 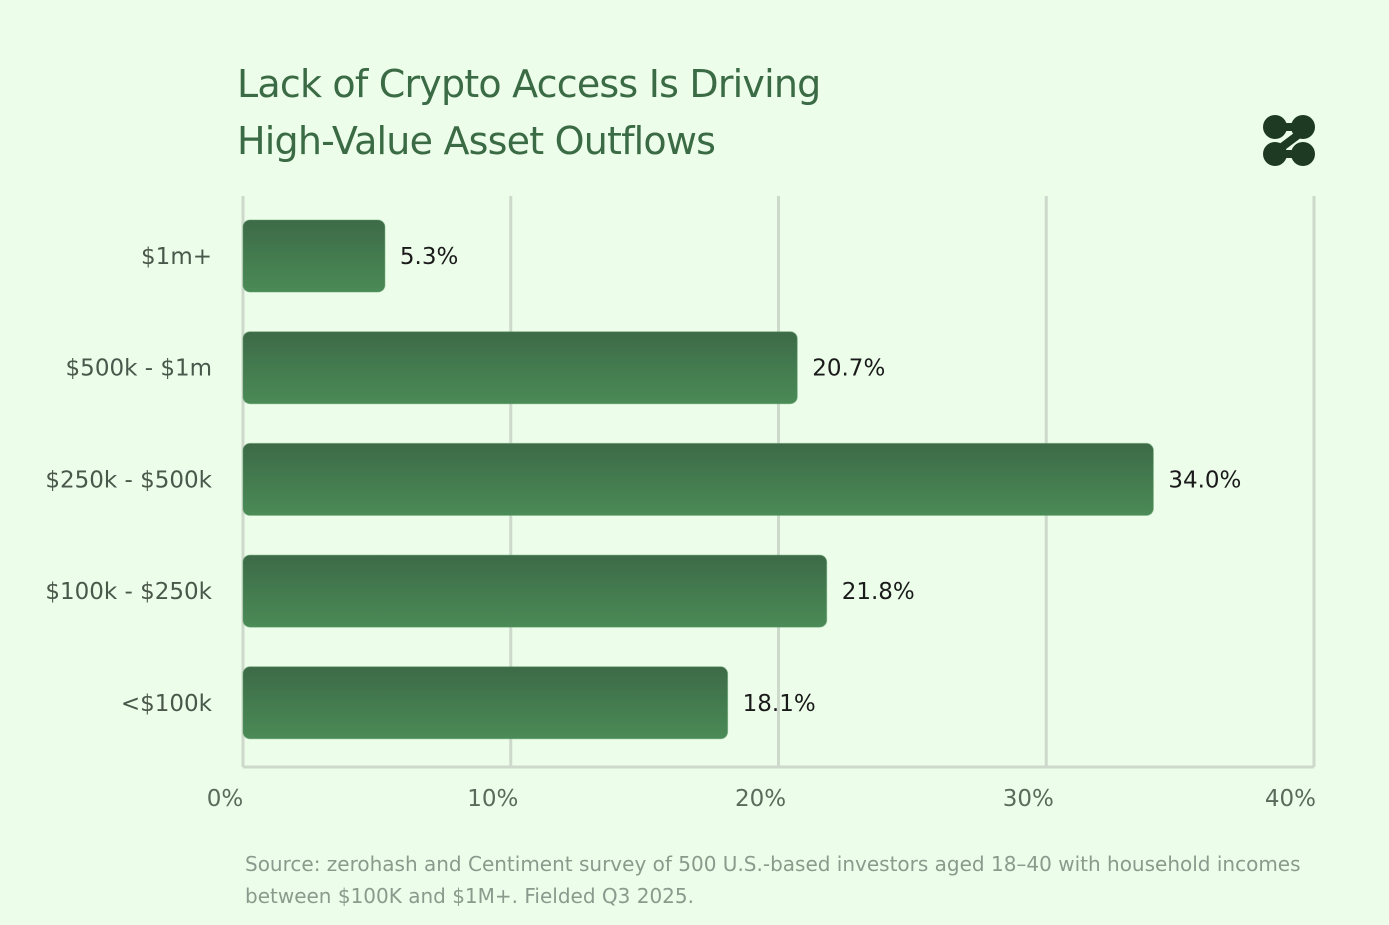 I want to click on data-label: 5.3%, so click(x=429, y=257).